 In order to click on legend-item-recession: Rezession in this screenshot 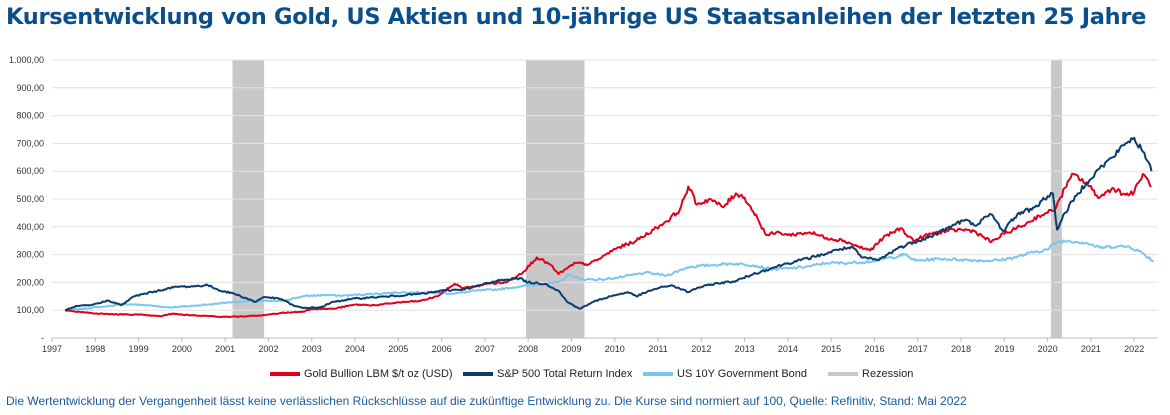, I will do `click(870, 374)`.